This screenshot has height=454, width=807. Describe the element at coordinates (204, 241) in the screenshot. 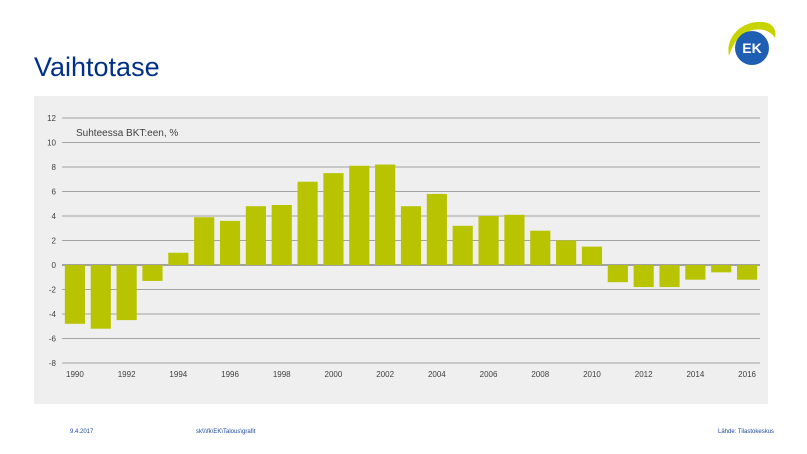

I see `bar-1995` at that location.